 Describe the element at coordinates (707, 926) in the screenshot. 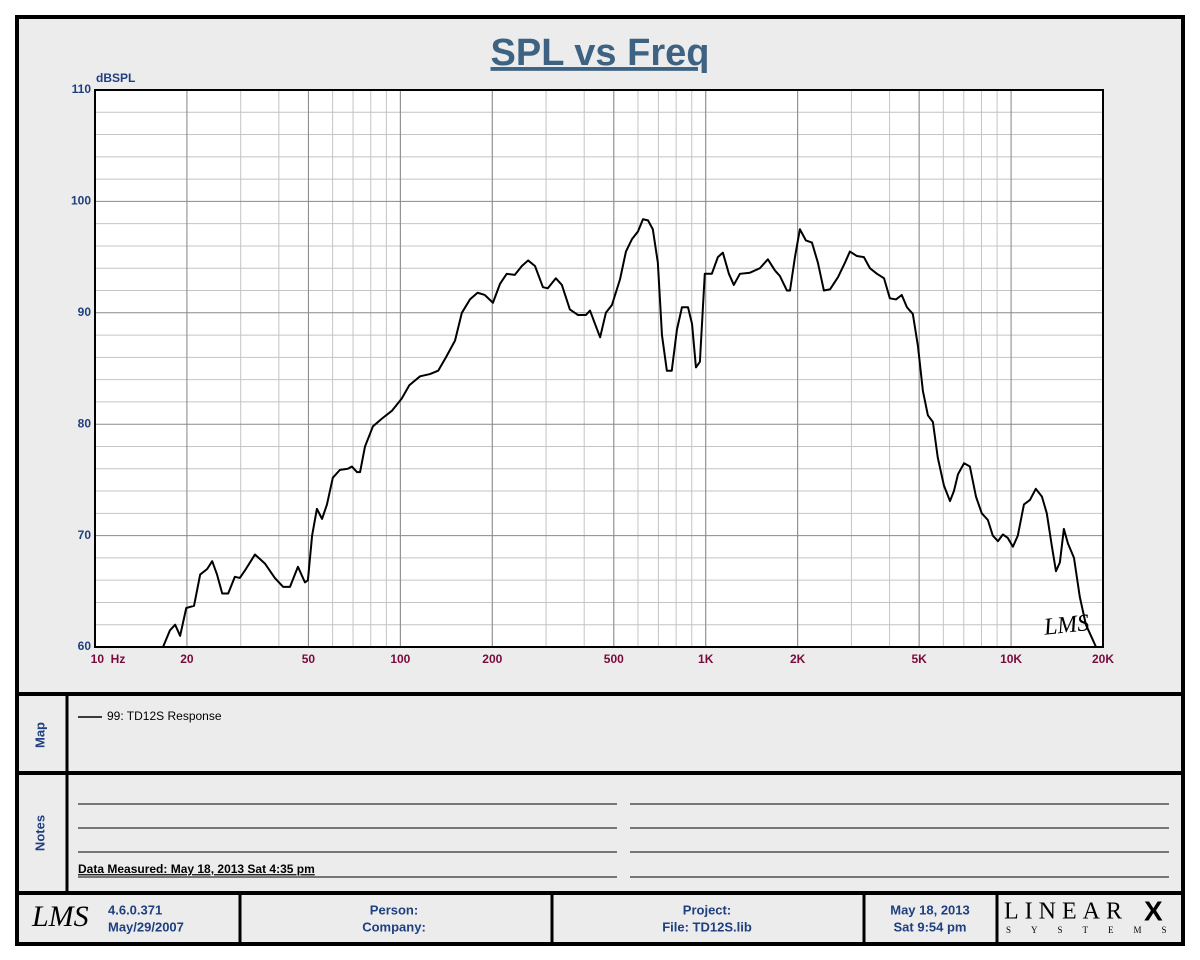

I see `file: File: TD12S.lib` at that location.